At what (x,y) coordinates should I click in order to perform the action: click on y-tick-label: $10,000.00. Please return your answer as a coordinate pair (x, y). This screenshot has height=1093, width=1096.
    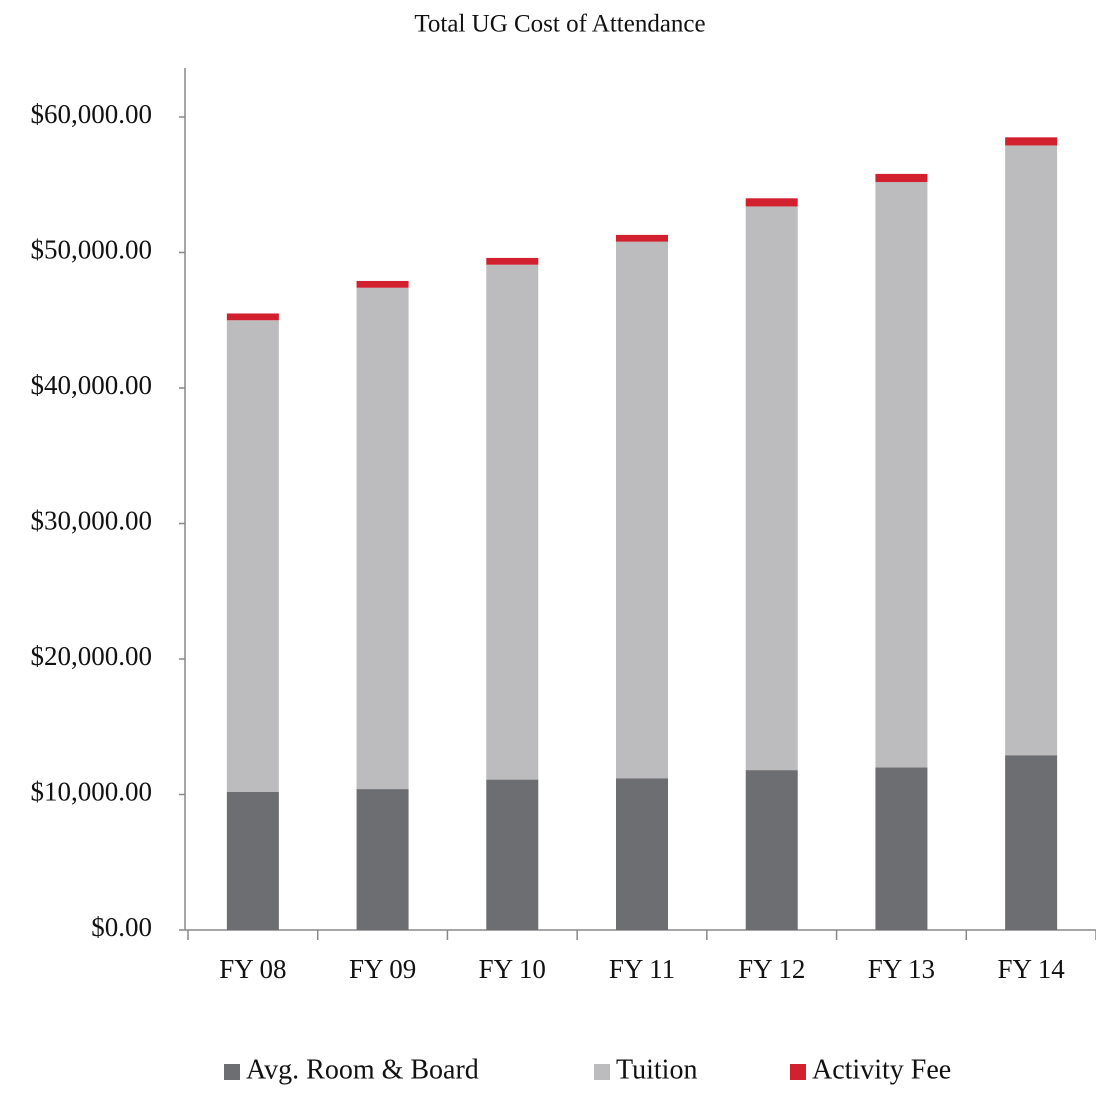
    Looking at the image, I should click on (92, 792).